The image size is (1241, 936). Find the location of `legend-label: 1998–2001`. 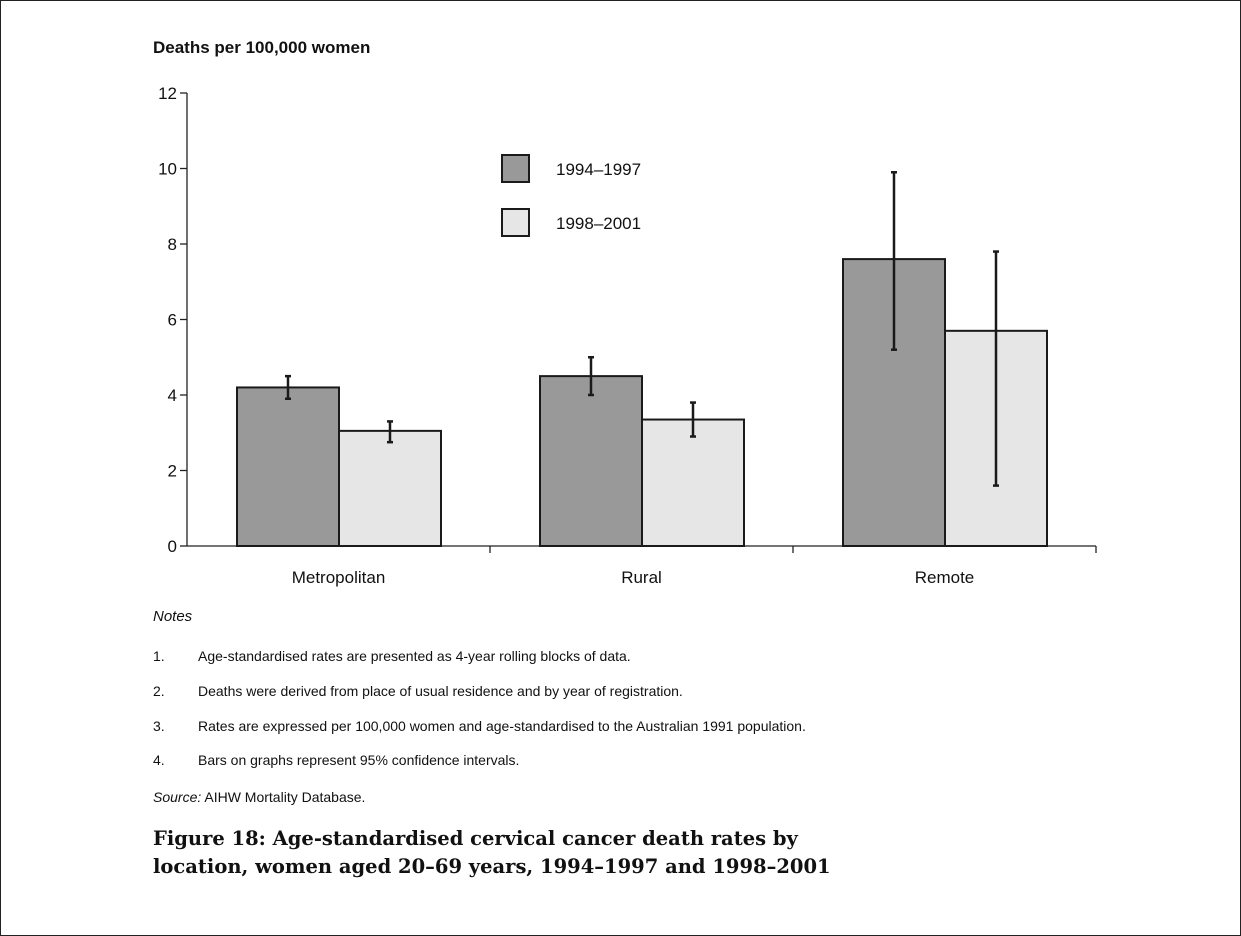

legend-label: 1998–2001 is located at coordinates (598, 223).